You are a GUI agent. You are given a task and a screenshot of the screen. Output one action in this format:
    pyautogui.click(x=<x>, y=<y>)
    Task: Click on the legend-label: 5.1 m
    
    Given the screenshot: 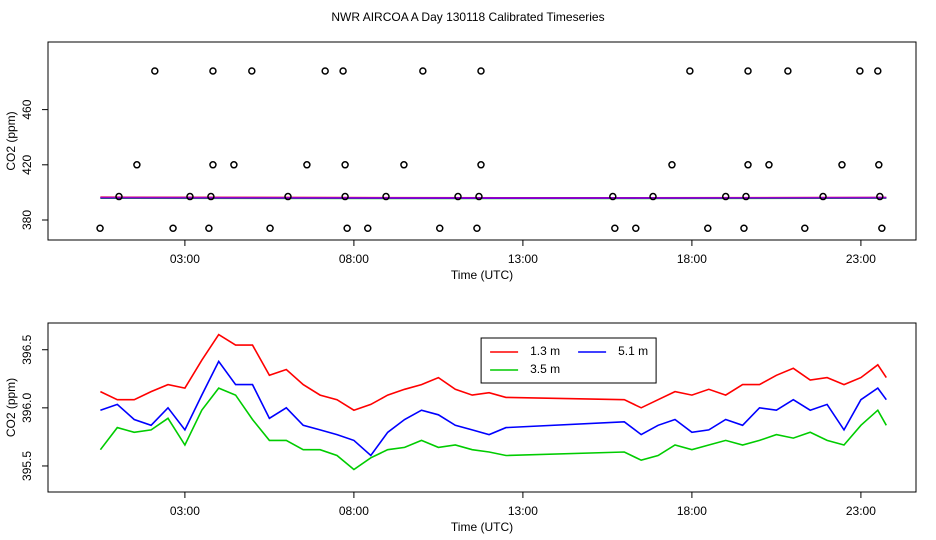 What is the action you would take?
    pyautogui.click(x=633, y=351)
    